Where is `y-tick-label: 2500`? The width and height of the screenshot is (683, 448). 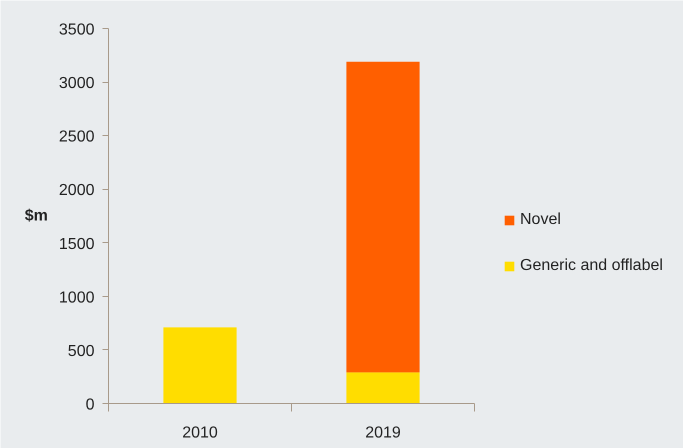
y-tick-label: 2500 is located at coordinates (76, 137).